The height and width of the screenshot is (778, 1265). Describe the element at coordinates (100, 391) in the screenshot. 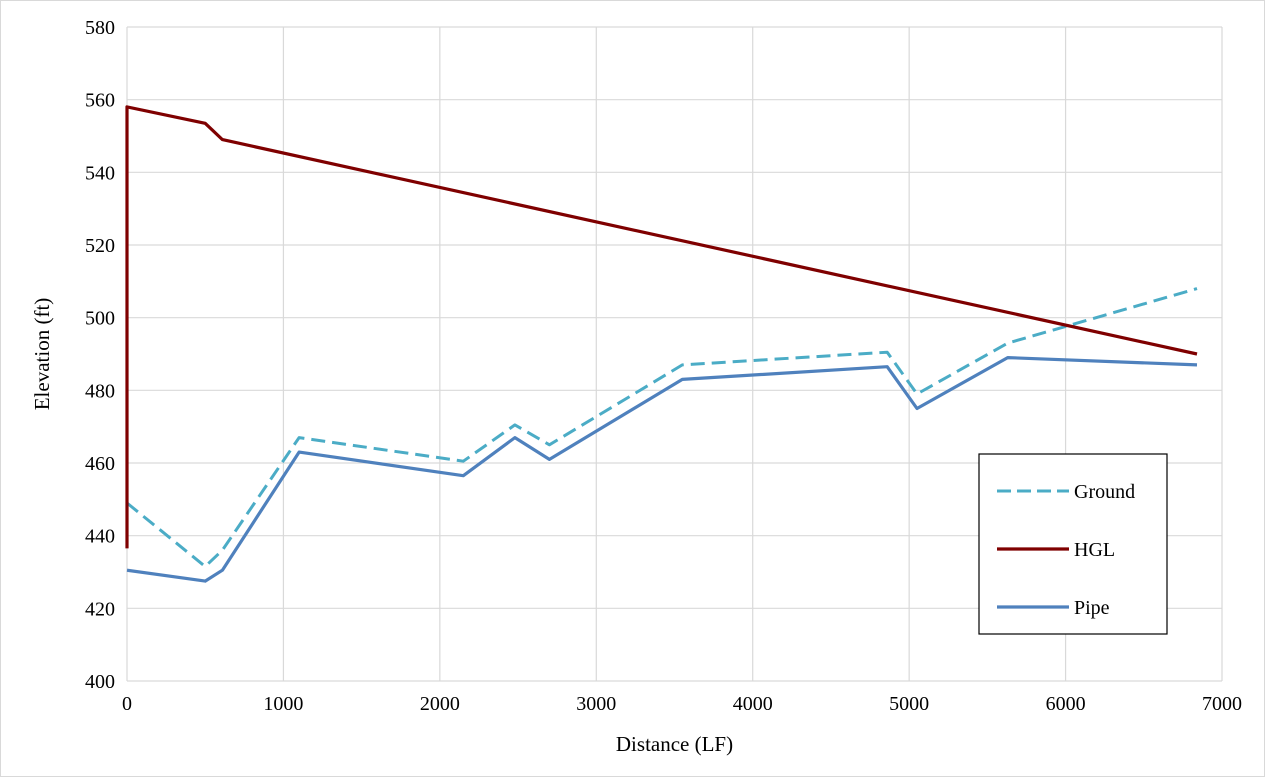

I see `y-tick-label: 480` at that location.